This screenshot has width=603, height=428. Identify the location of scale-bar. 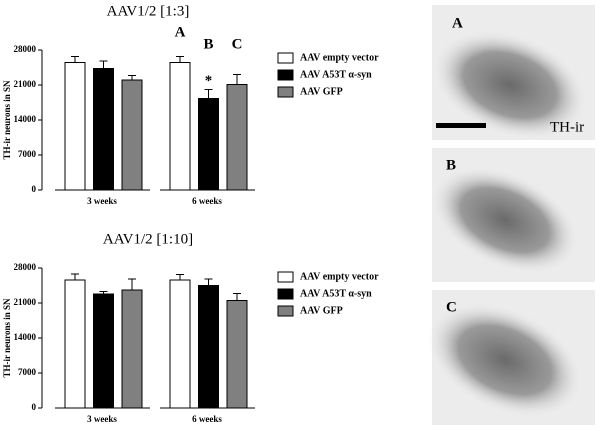
(461, 125).